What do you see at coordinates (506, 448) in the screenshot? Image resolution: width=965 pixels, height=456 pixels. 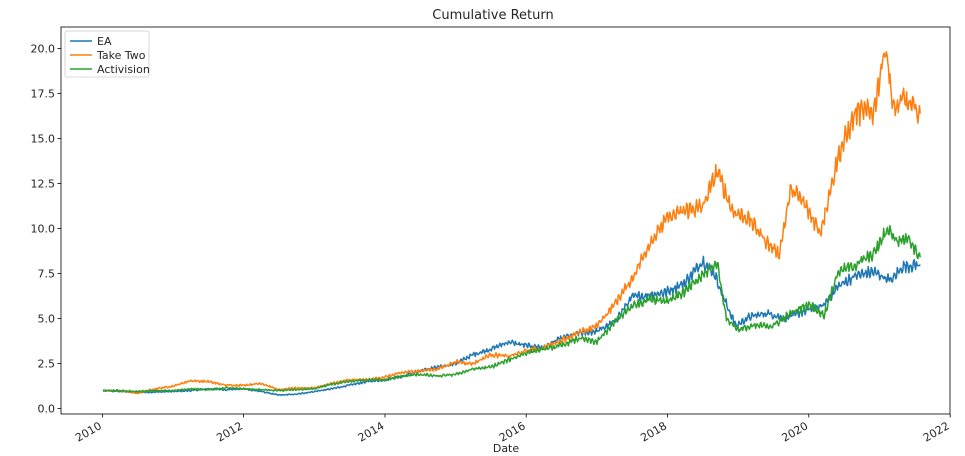 I see `x-axis-title: Date` at bounding box center [506, 448].